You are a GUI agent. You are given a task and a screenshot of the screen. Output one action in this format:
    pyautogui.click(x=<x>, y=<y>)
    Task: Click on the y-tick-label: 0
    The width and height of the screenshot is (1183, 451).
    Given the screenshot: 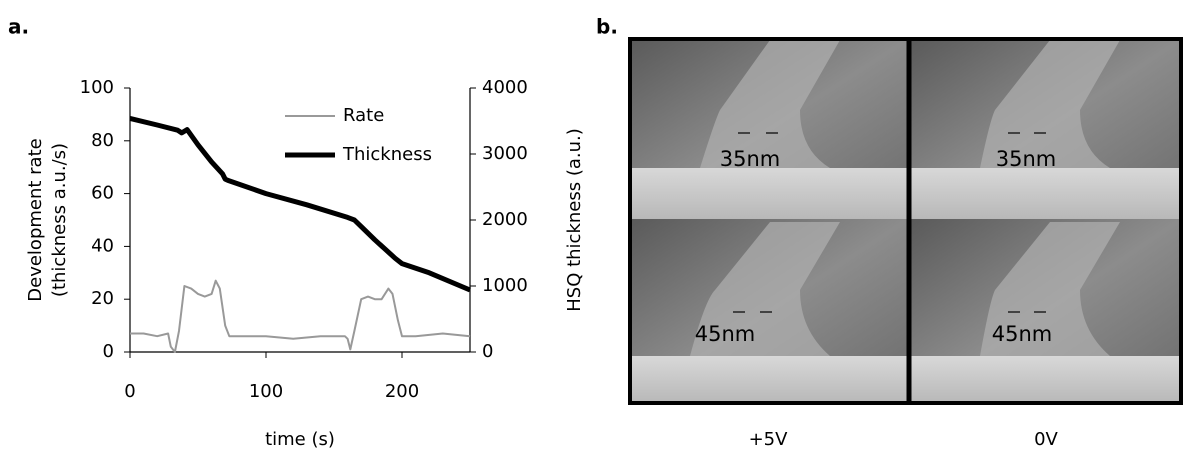 What is the action you would take?
    pyautogui.click(x=108, y=351)
    